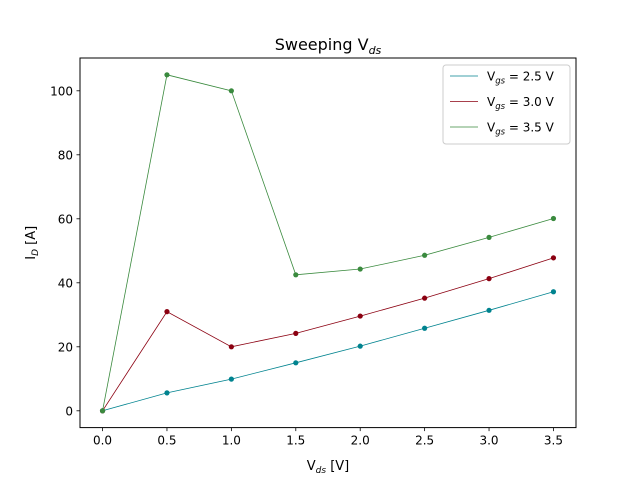  I want to click on legend-label: Vgs = 3.5 V, so click(521, 129).